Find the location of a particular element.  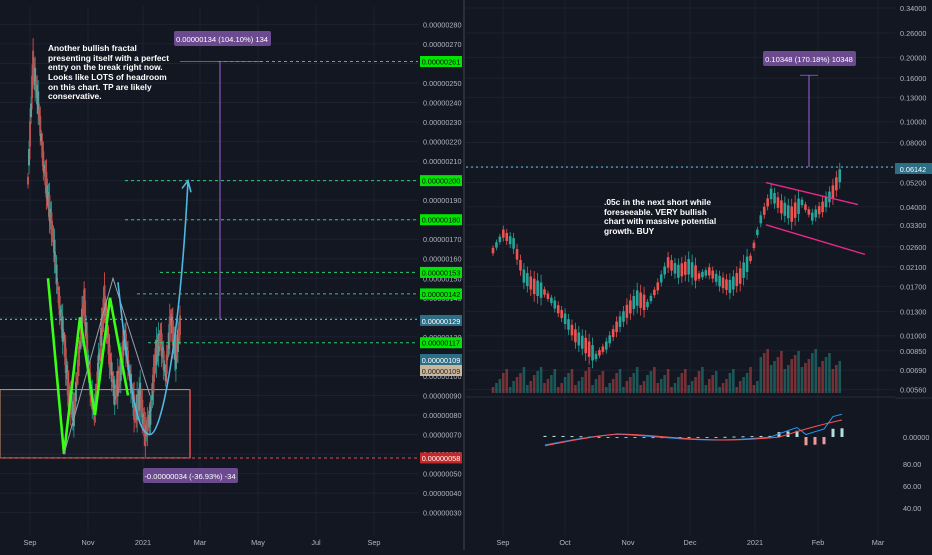

flag-lower is located at coordinates (815, 240).